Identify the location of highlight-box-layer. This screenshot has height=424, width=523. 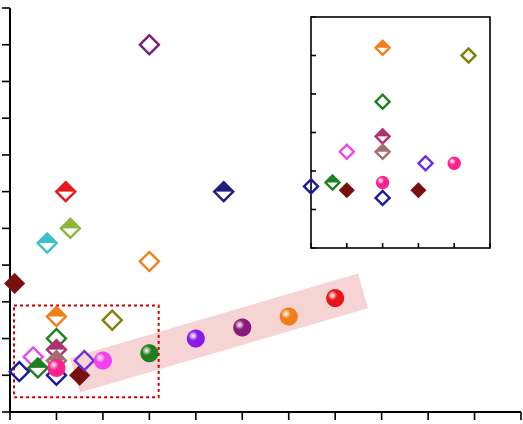
(86, 351).